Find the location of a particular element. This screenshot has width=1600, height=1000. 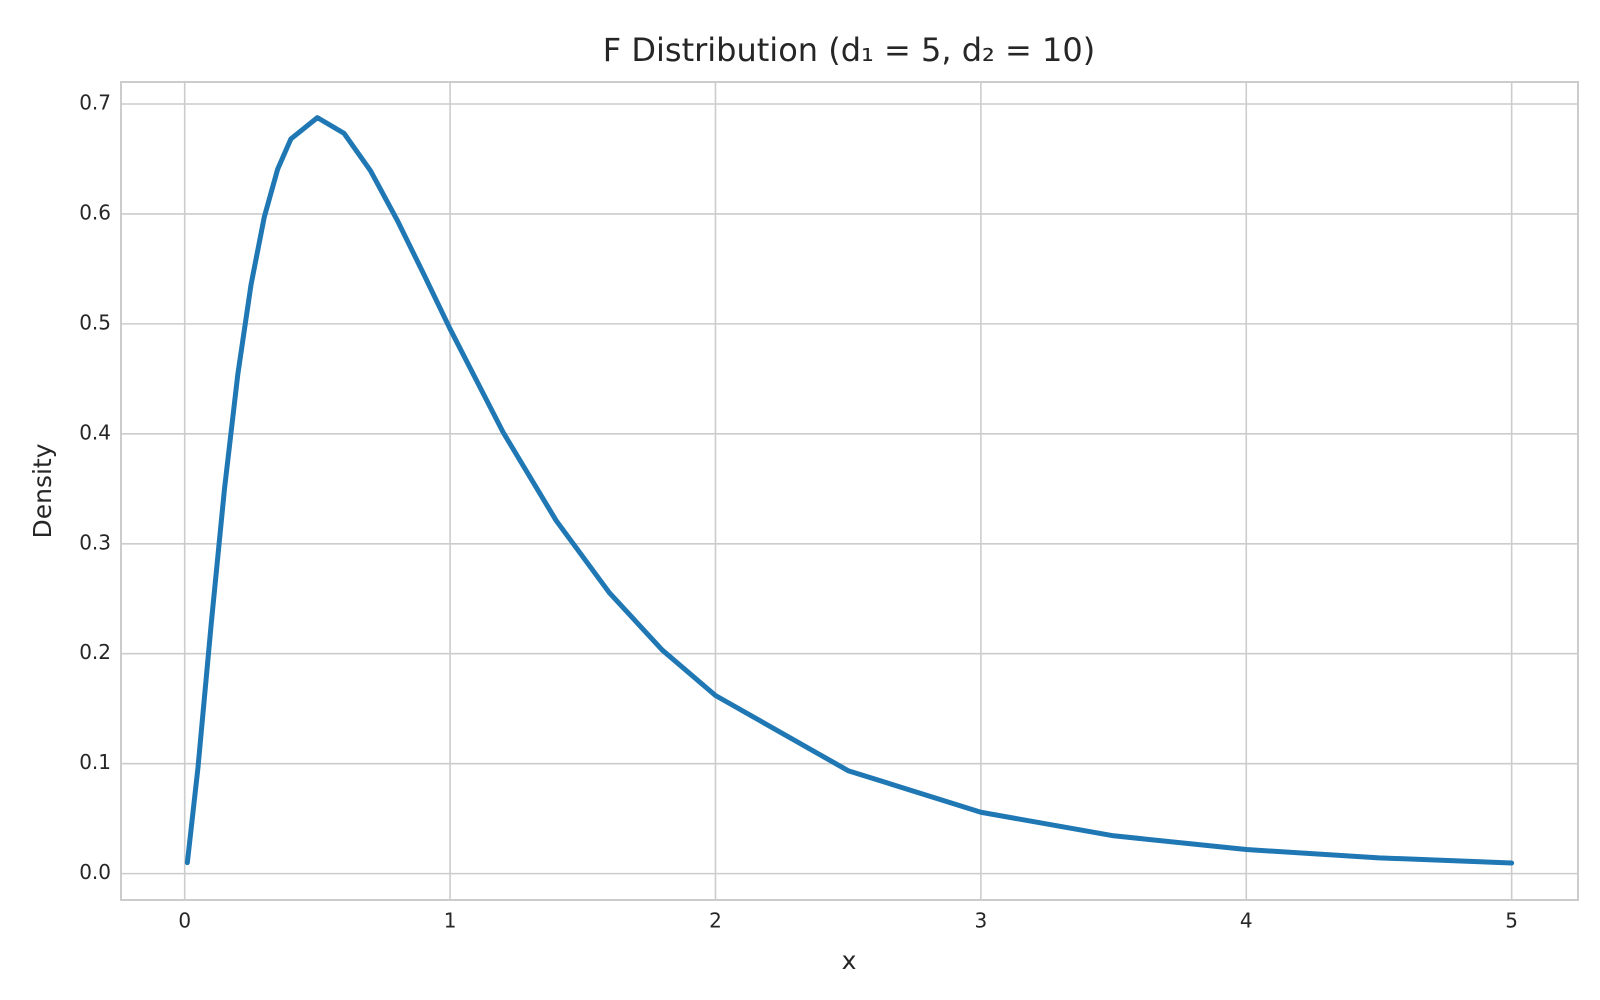

y-tick-label: 0.2 is located at coordinates (95, 652).